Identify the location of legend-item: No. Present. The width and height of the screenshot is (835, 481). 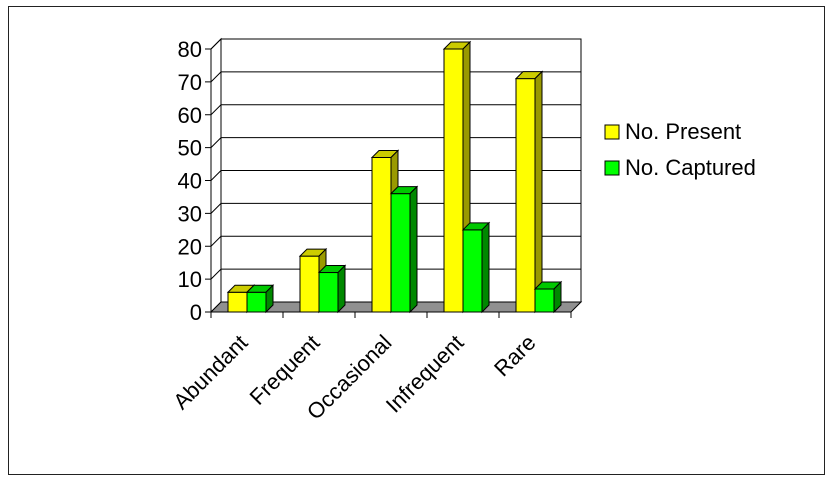
(672, 131).